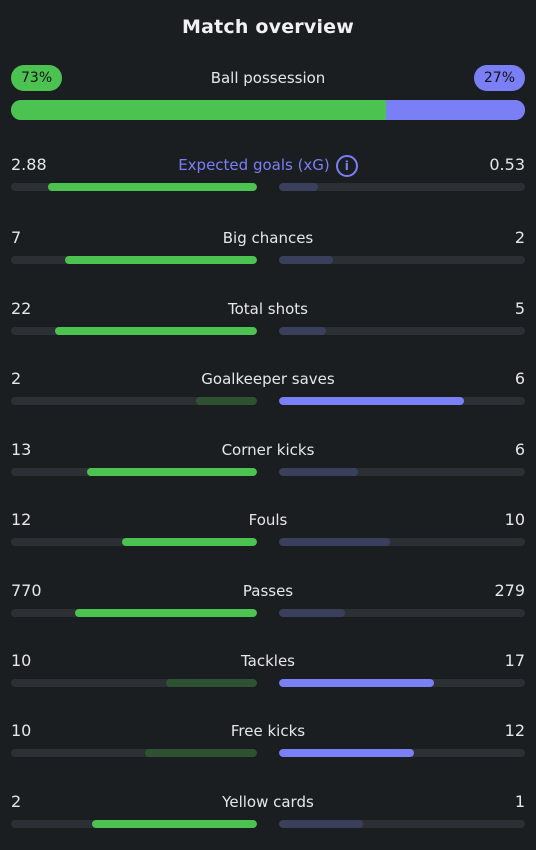  I want to click on away-value: 1, so click(519, 801).